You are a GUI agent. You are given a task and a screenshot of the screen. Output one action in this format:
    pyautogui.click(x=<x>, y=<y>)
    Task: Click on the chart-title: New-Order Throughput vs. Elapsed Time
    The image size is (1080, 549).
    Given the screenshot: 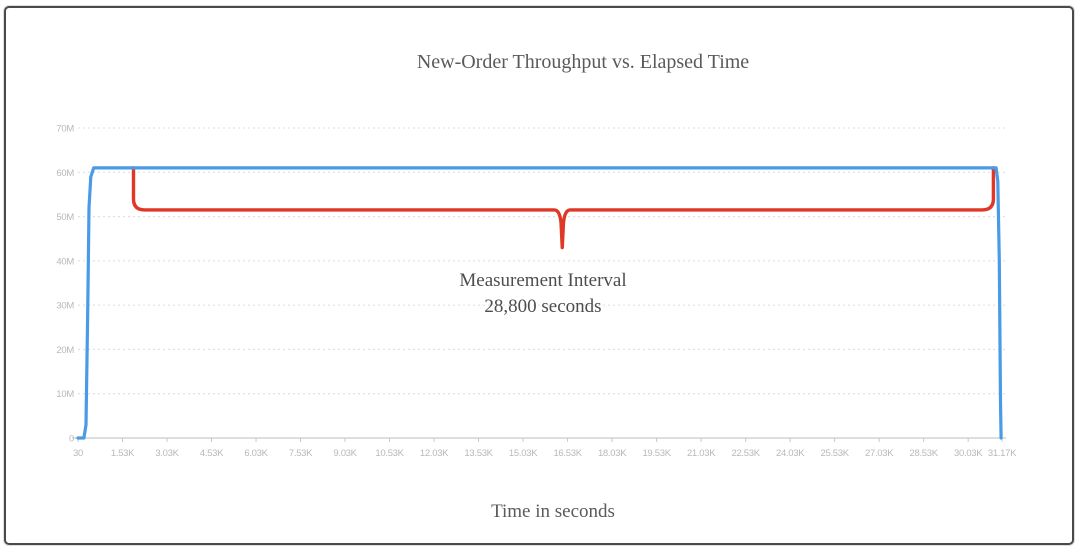 What is the action you would take?
    pyautogui.click(x=583, y=62)
    